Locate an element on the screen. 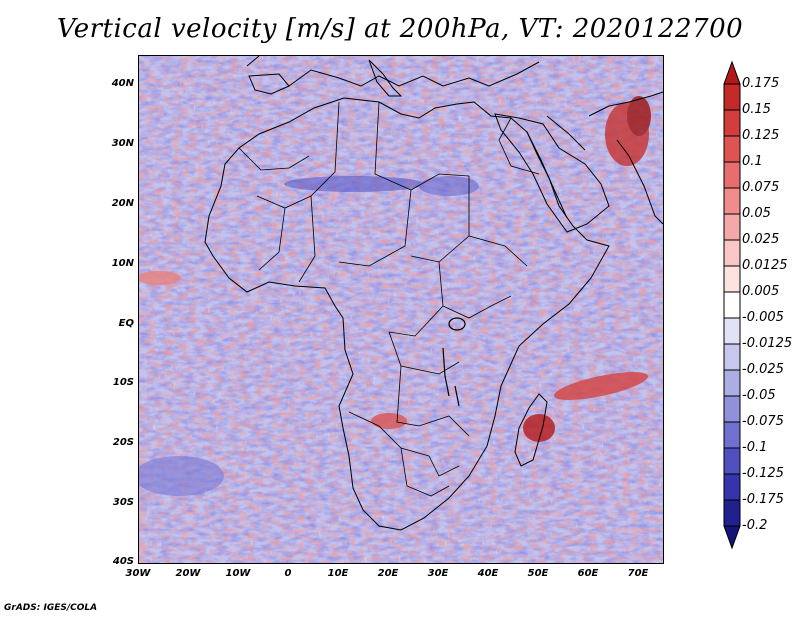 This screenshot has width=800, height=618. colorbar-label: 0.025 is located at coordinates (761, 239).